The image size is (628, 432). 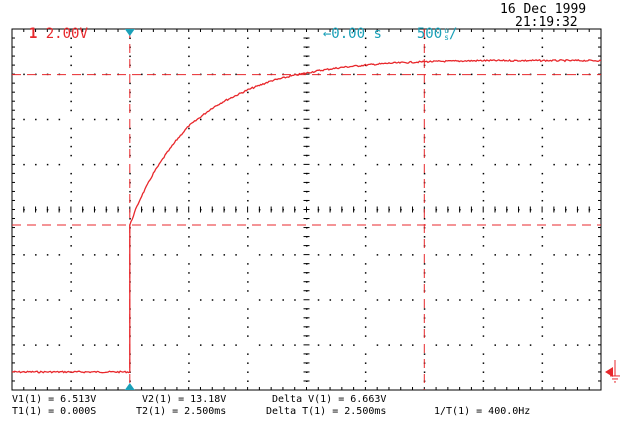 I want to click on measurement-inverse-delta-t: 1/T(1) = 400.0Hz, so click(x=482, y=411).